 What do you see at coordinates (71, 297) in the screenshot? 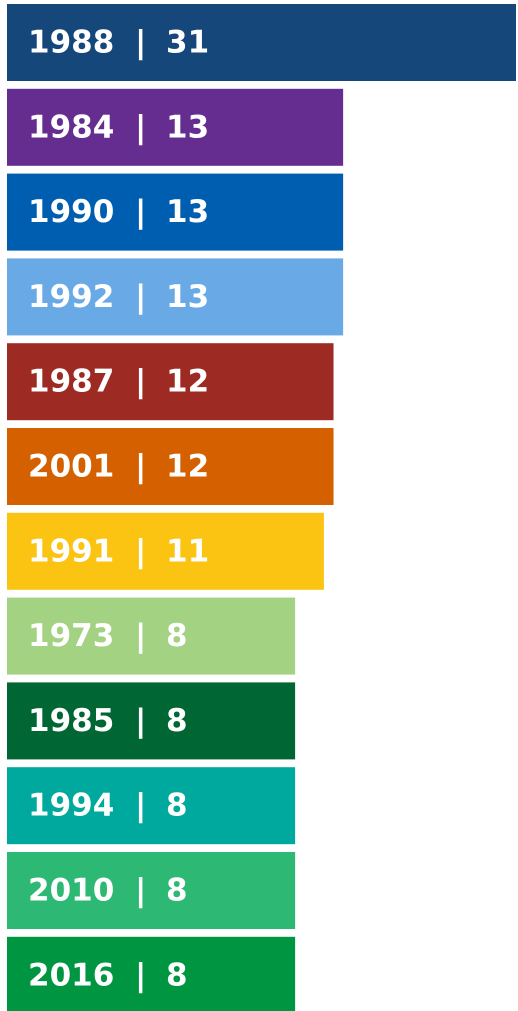
I see `bar-category-label: 1992` at bounding box center [71, 297].